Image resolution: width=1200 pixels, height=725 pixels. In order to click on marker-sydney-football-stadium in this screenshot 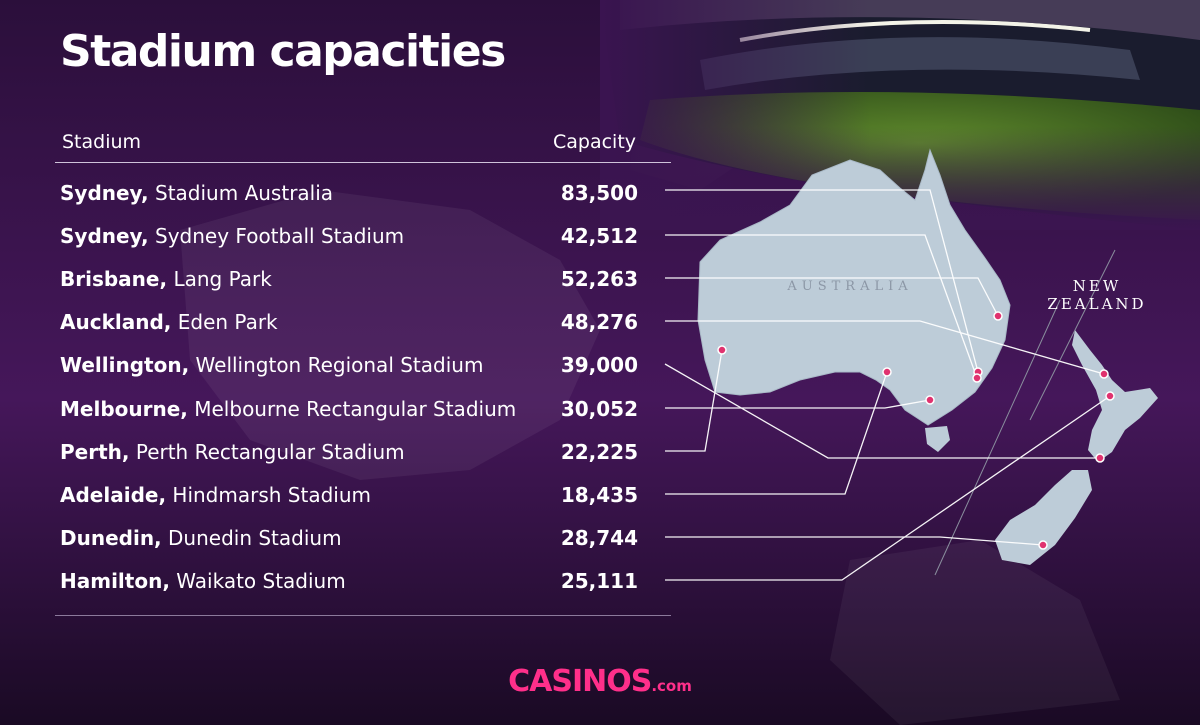, I will do `click(977, 378)`.